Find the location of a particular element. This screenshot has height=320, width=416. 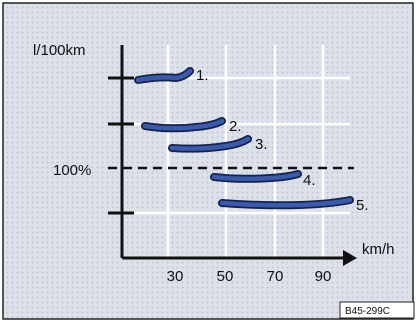

curve-label-5: 5. is located at coordinates (362, 205).